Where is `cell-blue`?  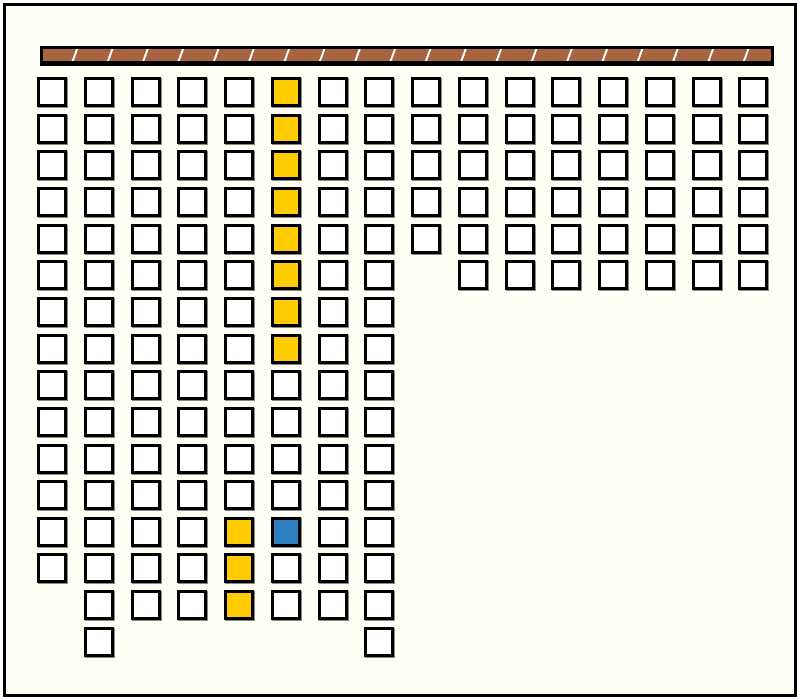
cell-blue is located at coordinates (285, 531).